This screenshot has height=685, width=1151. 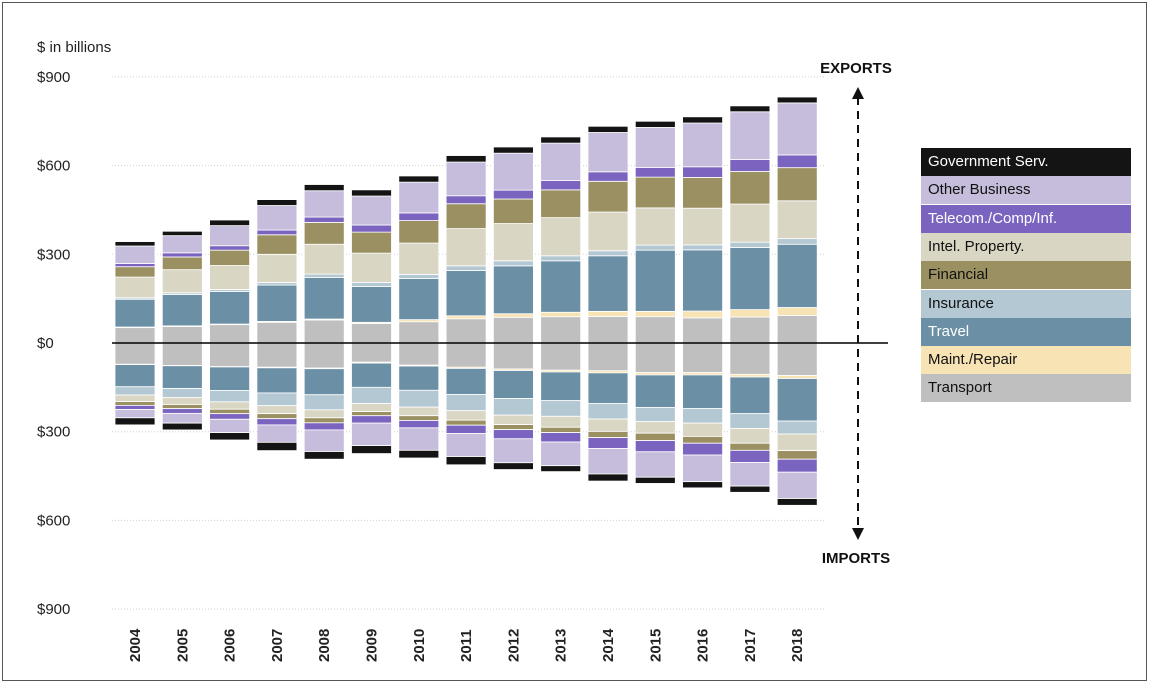 What do you see at coordinates (608, 645) in the screenshot?
I see `x-tick-label: 2014` at bounding box center [608, 645].